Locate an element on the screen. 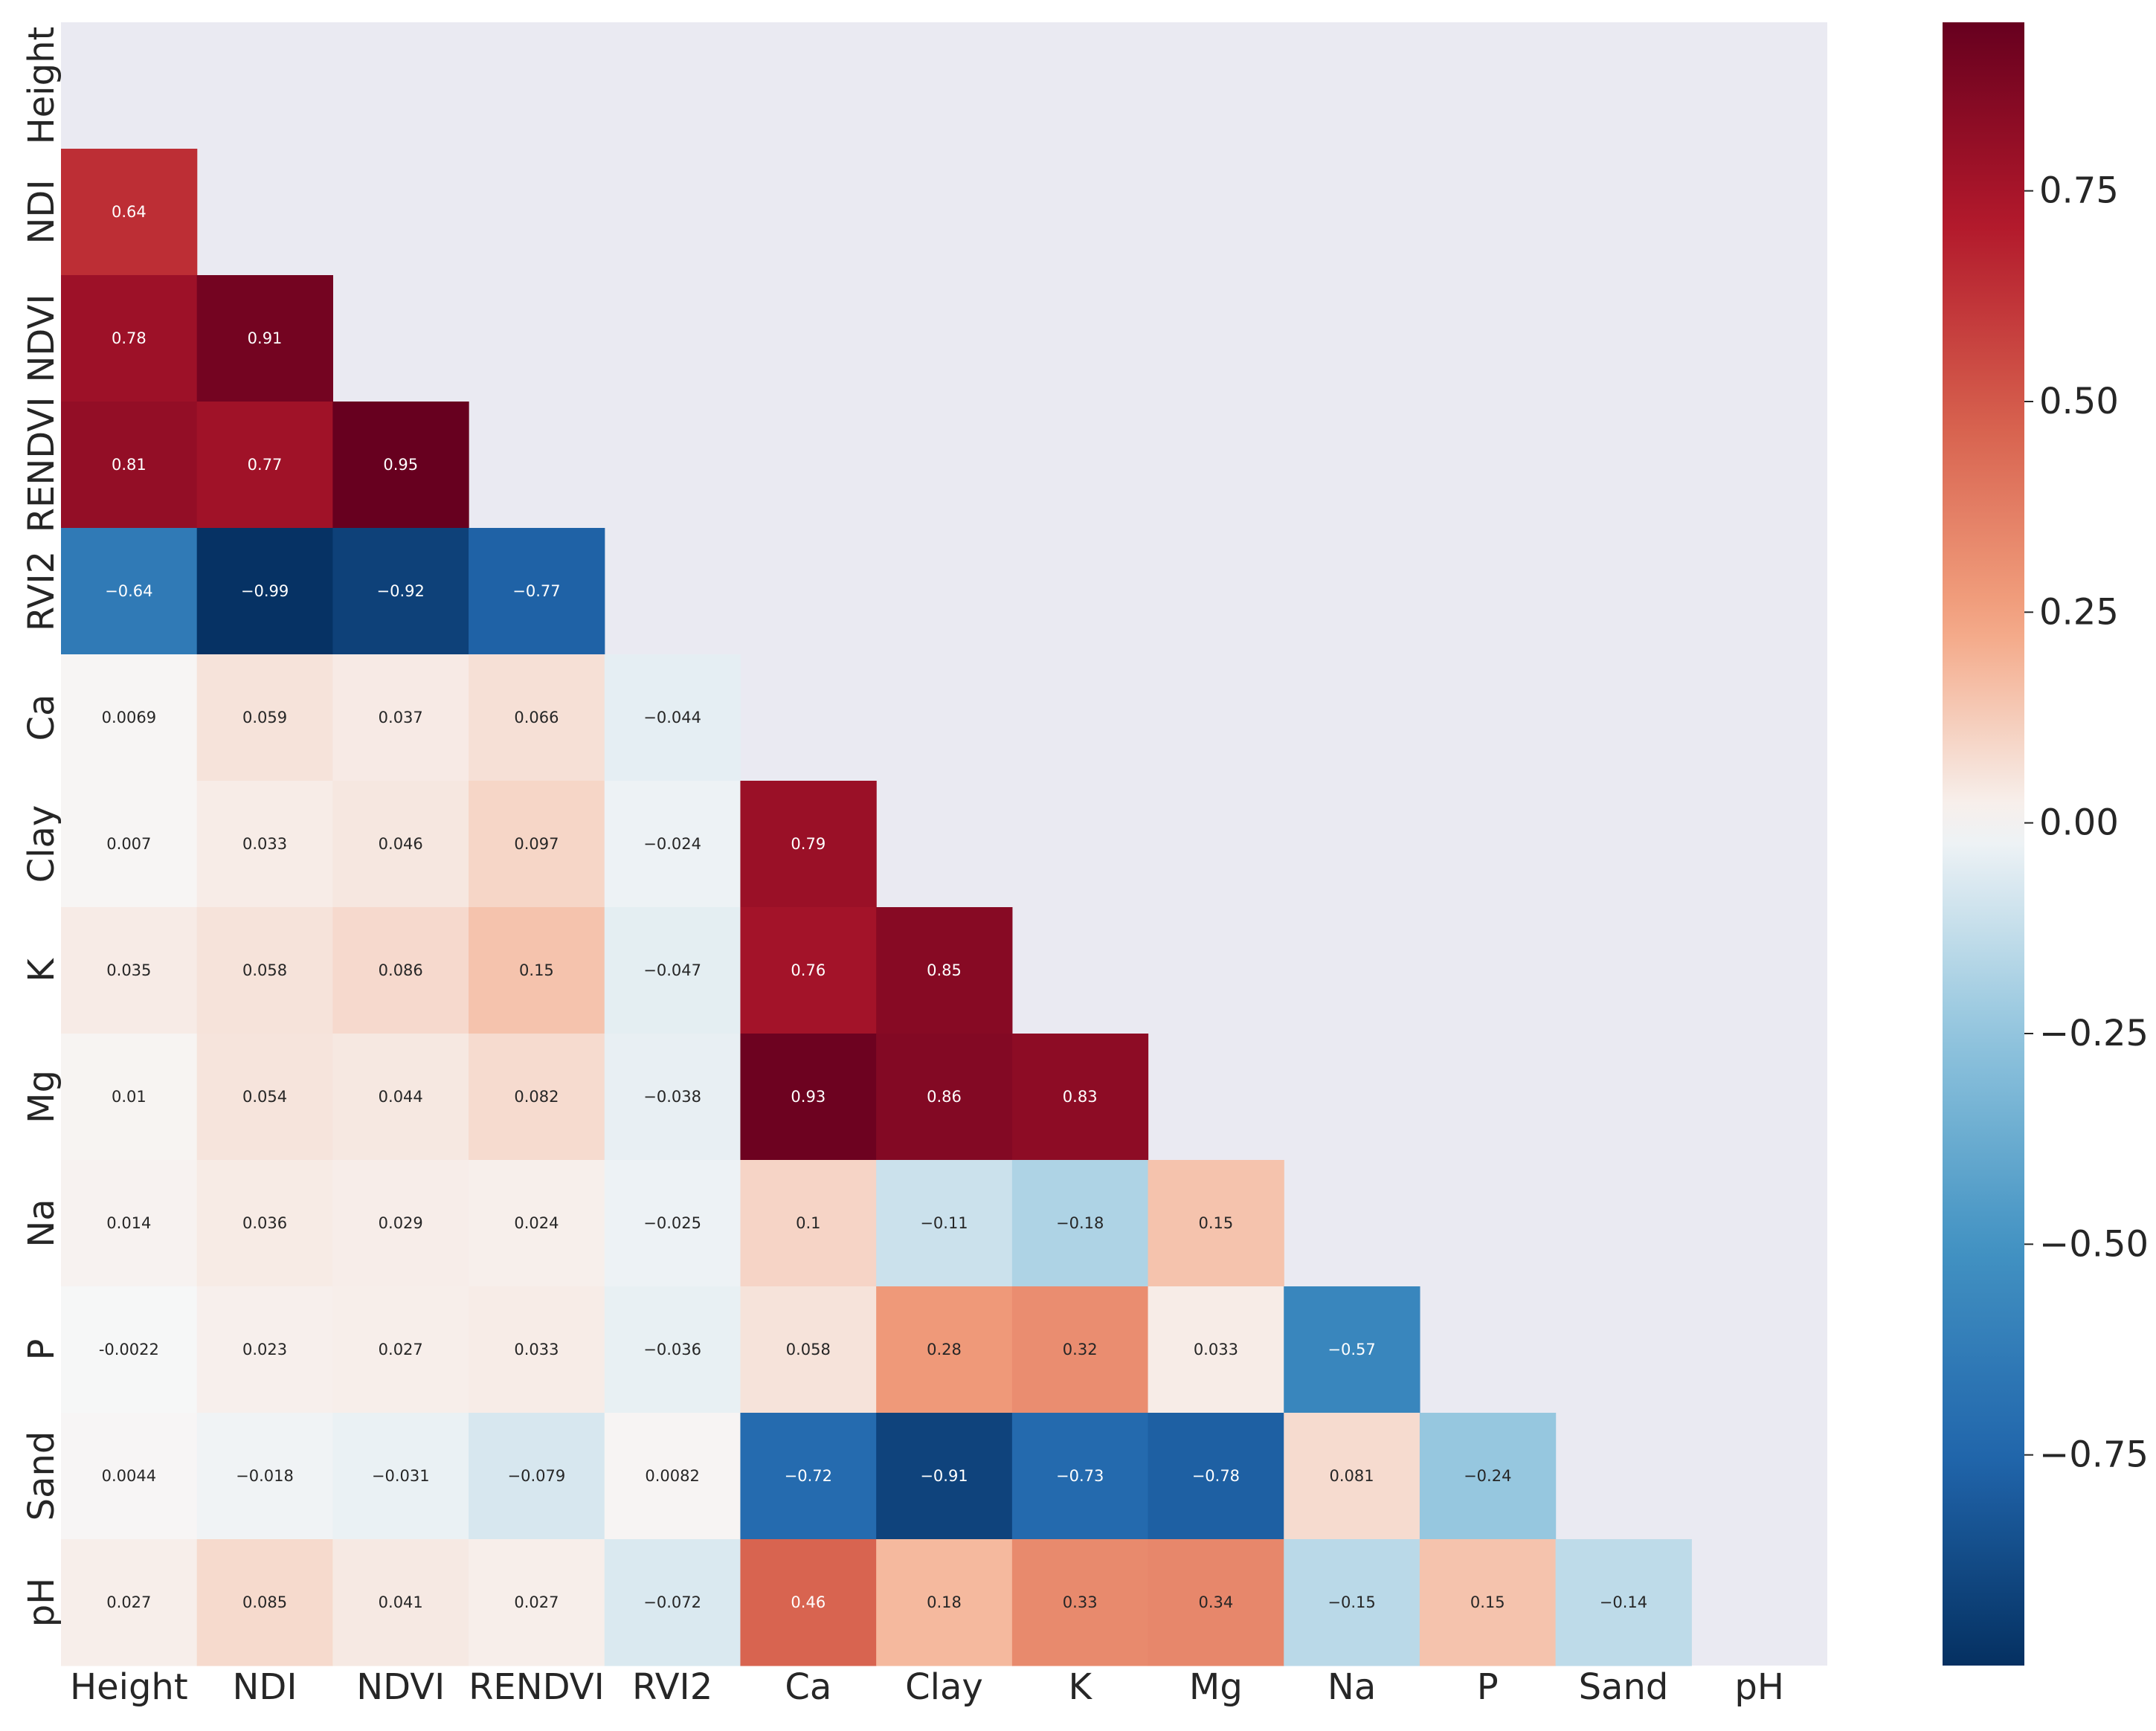 This screenshot has width=2156, height=1731. cell-value-label-RENDVI-NDVI: 0.95 is located at coordinates (400, 465).